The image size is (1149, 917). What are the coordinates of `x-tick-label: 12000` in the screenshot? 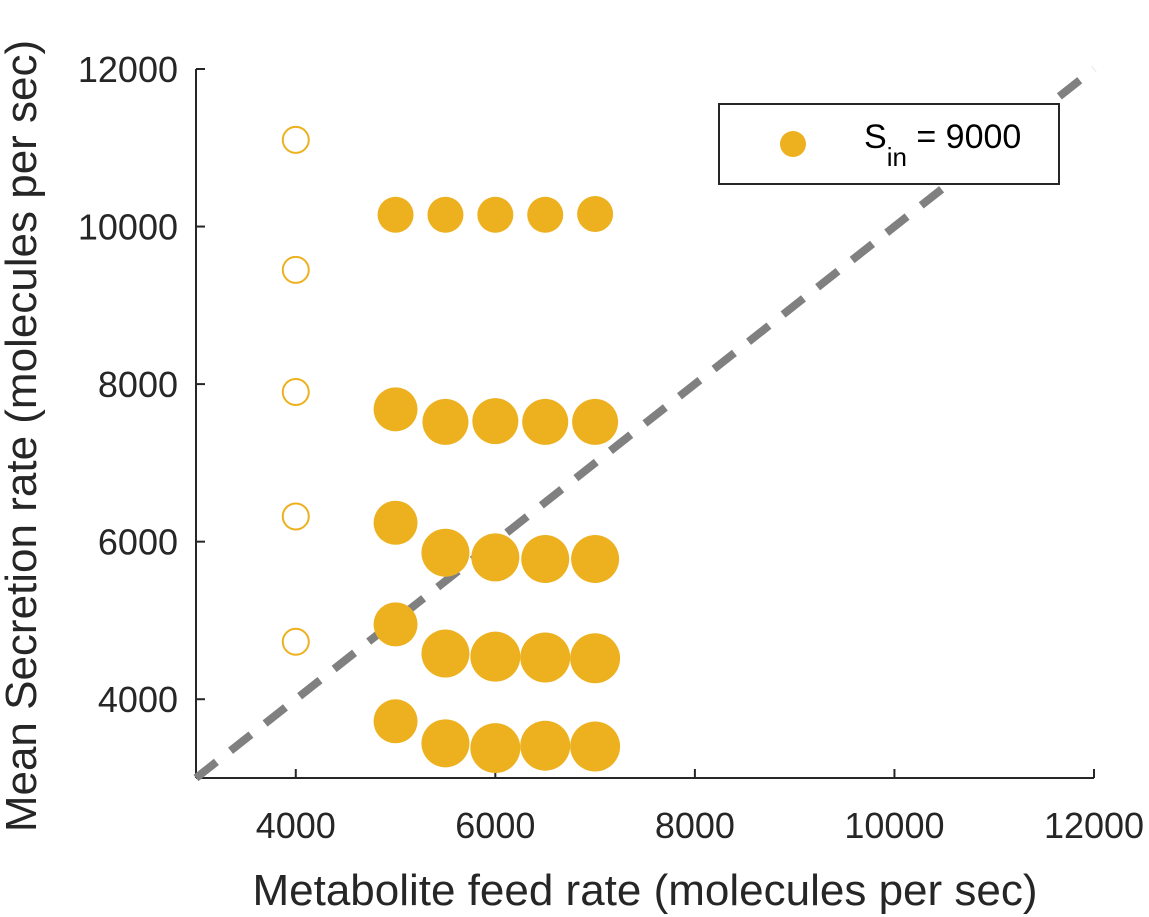 It's located at (1094, 825).